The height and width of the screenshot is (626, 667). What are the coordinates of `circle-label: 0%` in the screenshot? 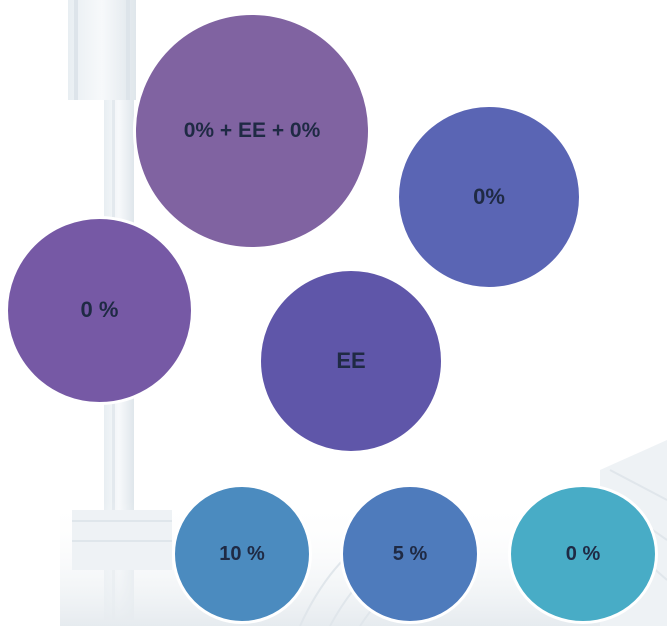 It's located at (489, 196).